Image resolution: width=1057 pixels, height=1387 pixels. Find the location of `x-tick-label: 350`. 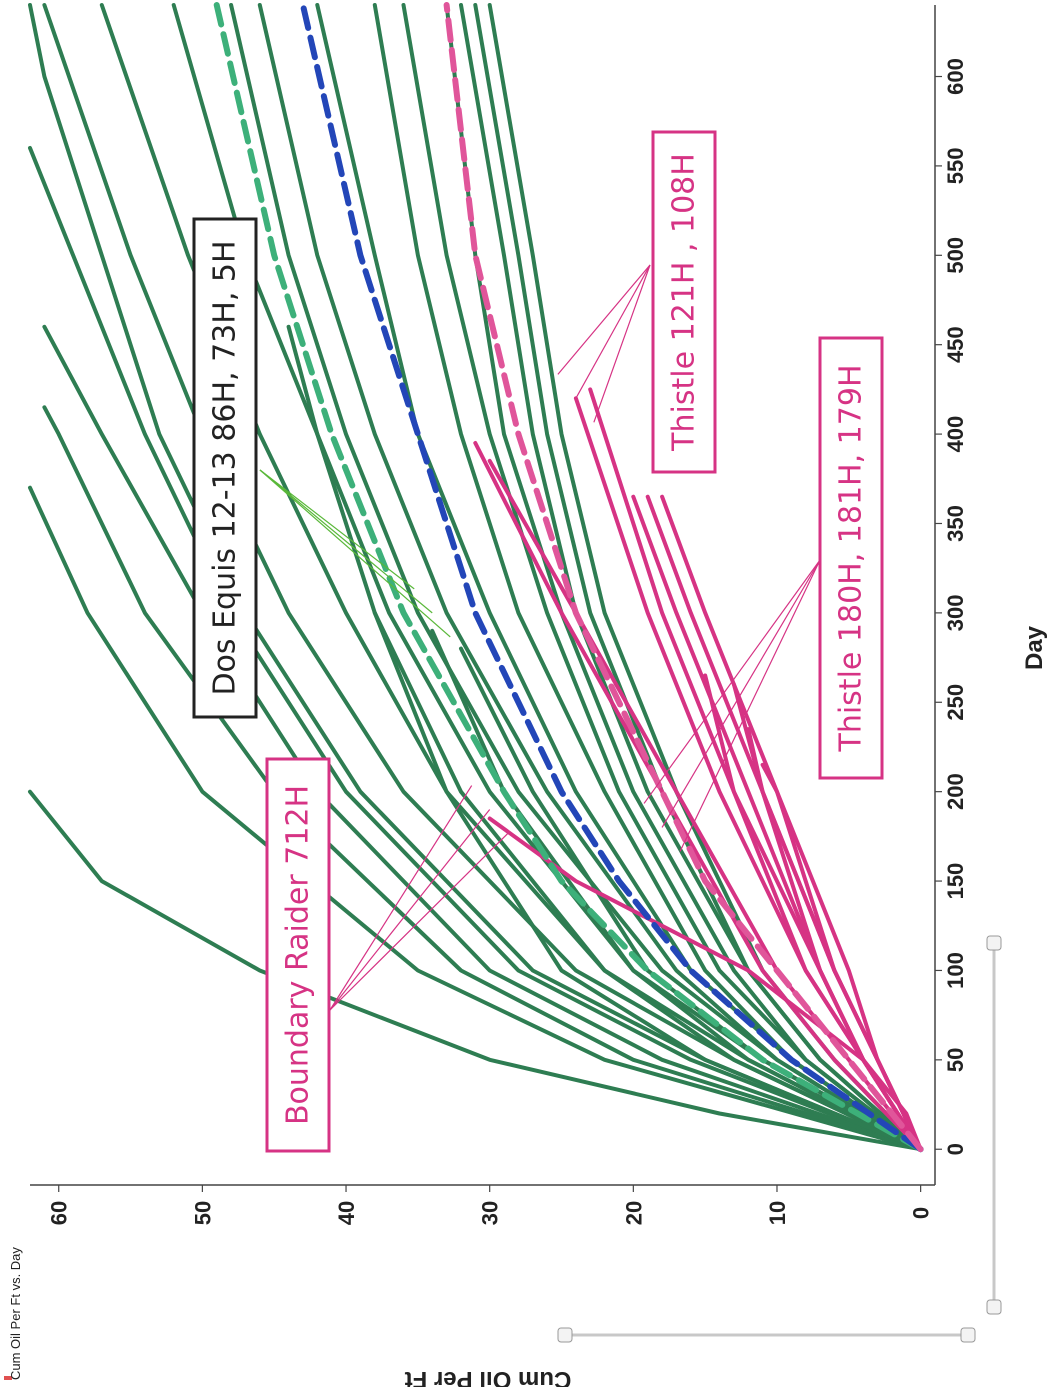

x-tick-label: 350 is located at coordinates (955, 523).